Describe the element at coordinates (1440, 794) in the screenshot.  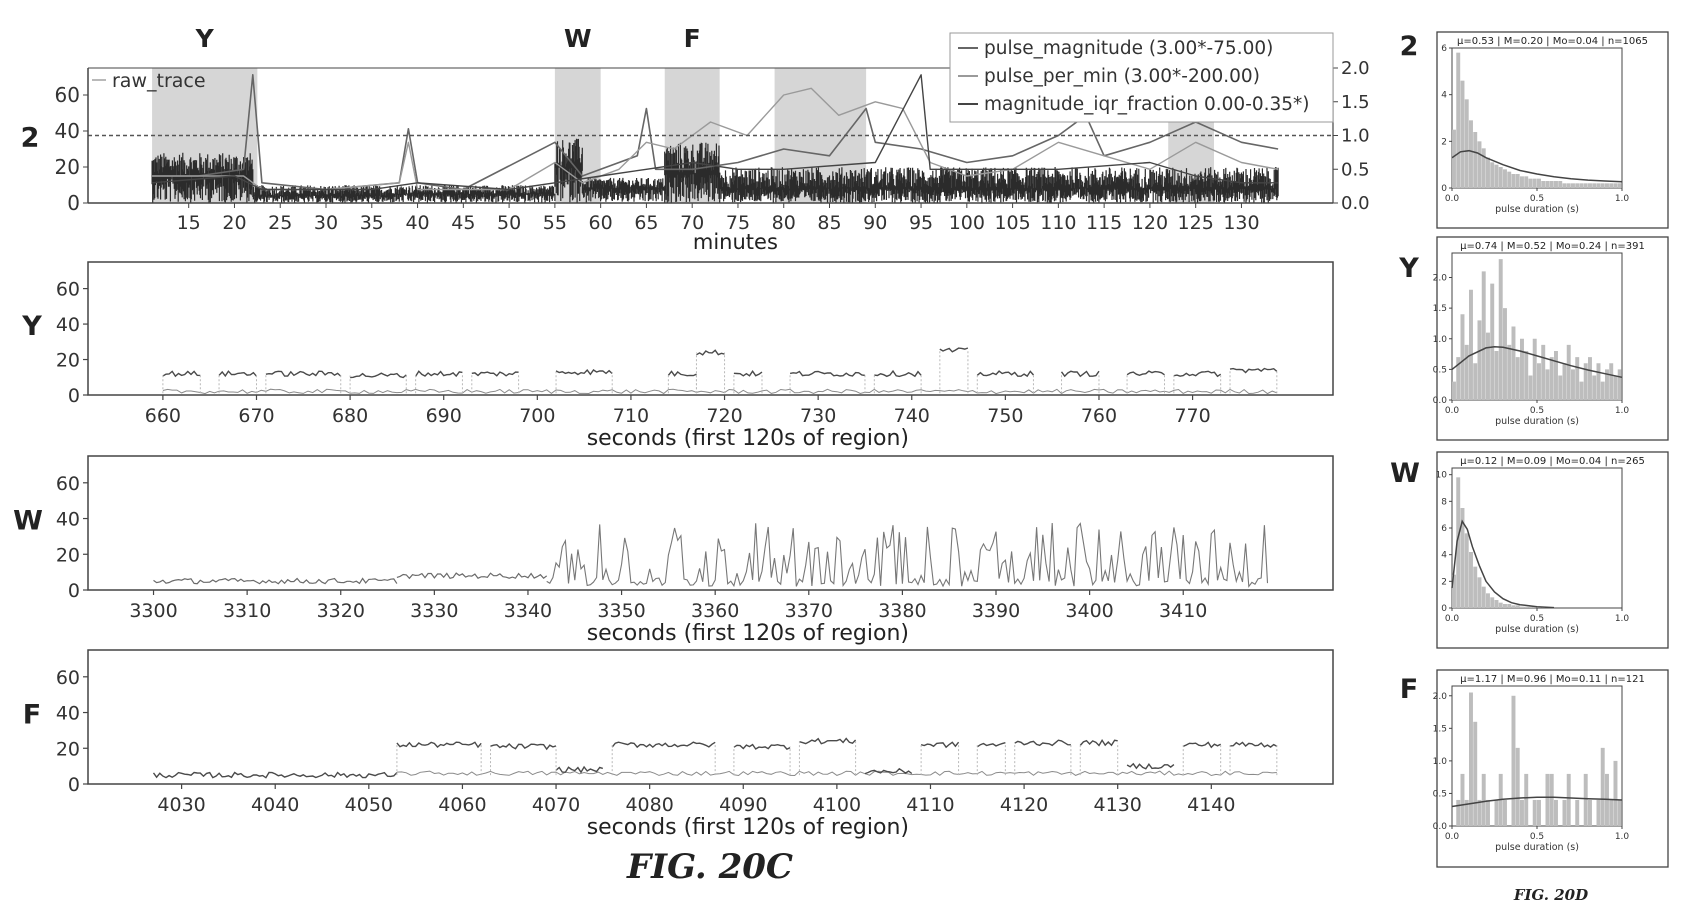
I see `y-tick-label: 0.5` at that location.